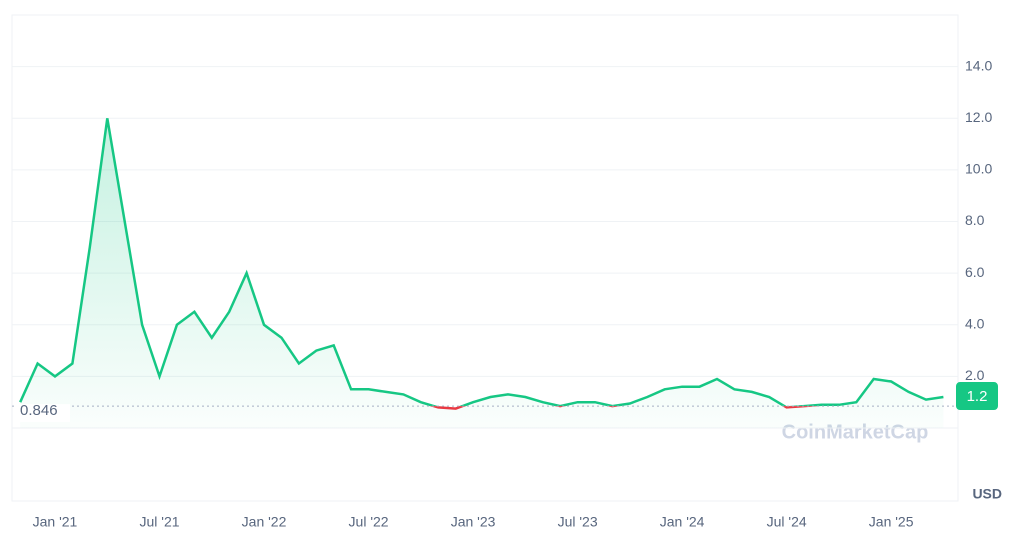  Describe the element at coordinates (369, 522) in the screenshot. I see `x-tick-label: Jul '22` at that location.